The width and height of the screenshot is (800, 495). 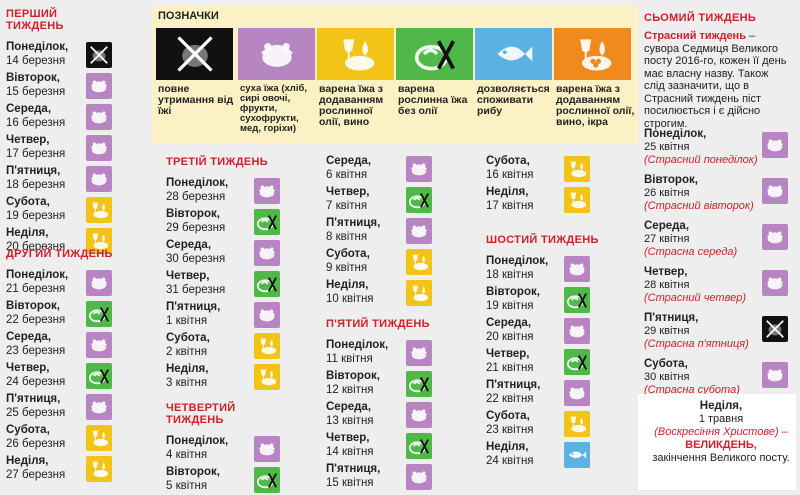 What do you see at coordinates (667, 239) in the screenshot?
I see `day-date: 27 квітня` at bounding box center [667, 239].